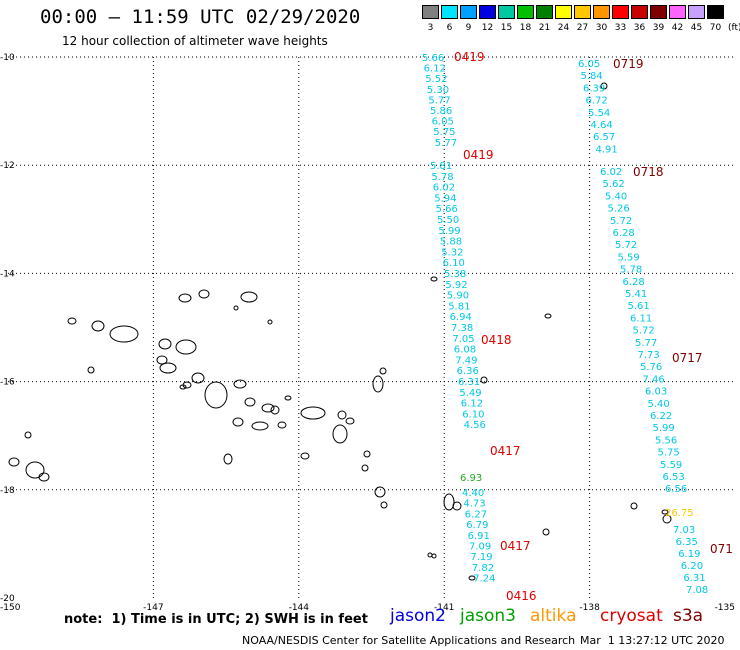  What do you see at coordinates (639, 28) in the screenshot?
I see `colorbar-label: 36` at bounding box center [639, 28].